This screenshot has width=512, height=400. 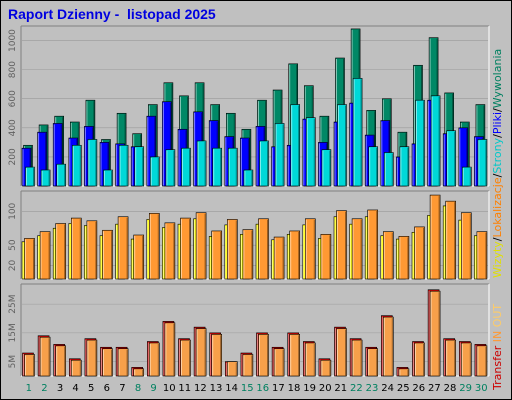 What do you see at coordinates (278, 388) in the screenshot?
I see `day-label: 17` at bounding box center [278, 388].